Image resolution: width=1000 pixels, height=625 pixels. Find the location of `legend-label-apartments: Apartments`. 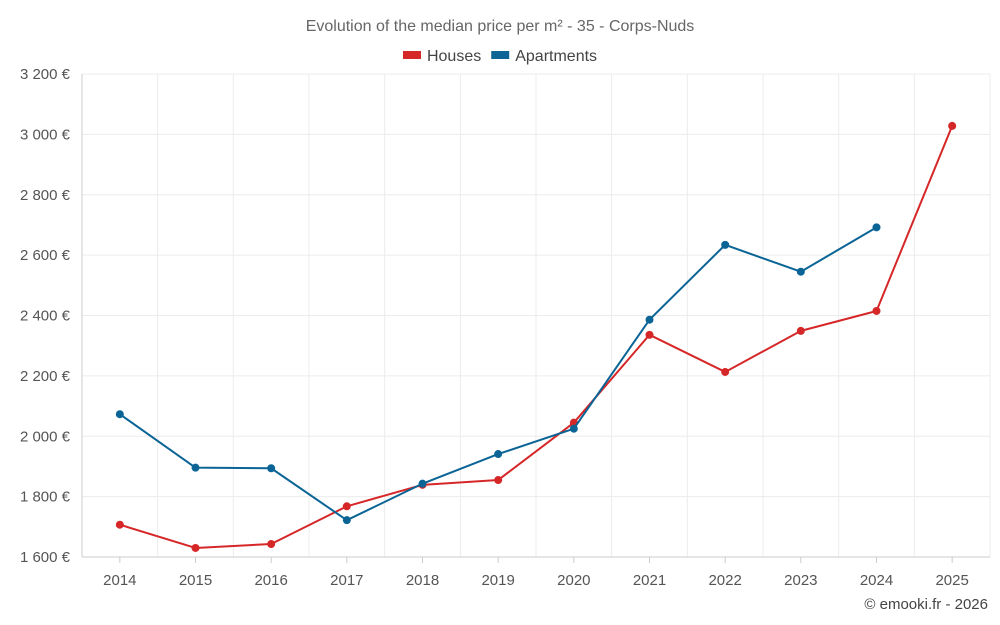

legend-label-apartments: Apartments is located at coordinates (556, 56).